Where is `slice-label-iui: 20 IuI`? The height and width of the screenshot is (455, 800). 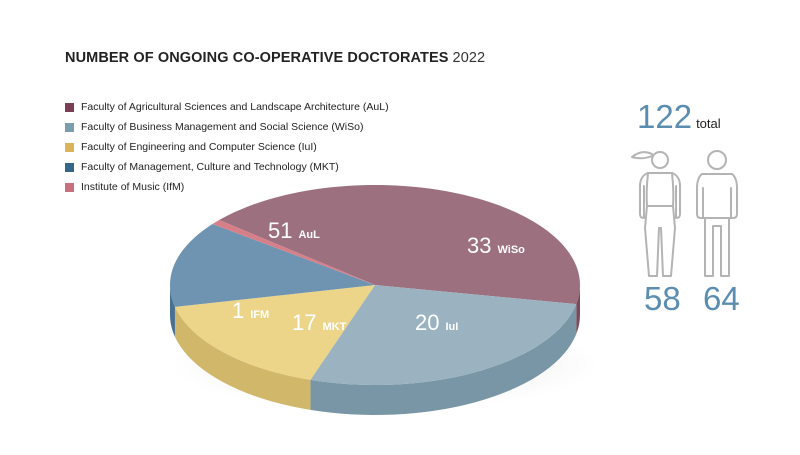
slice-label-iui: 20 IuI is located at coordinates (436, 322).